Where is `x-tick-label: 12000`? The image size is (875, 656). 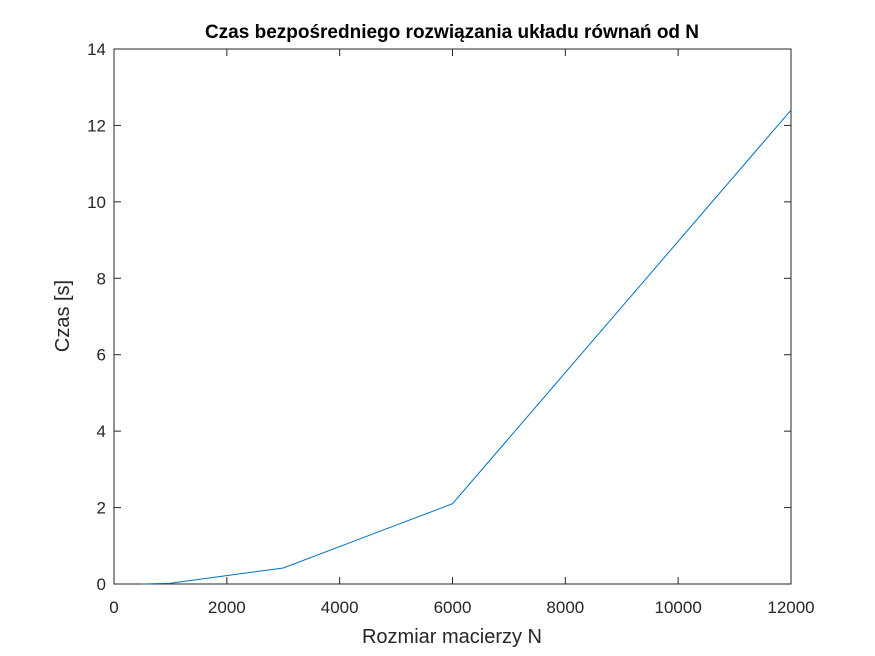 x-tick-label: 12000 is located at coordinates (790, 607).